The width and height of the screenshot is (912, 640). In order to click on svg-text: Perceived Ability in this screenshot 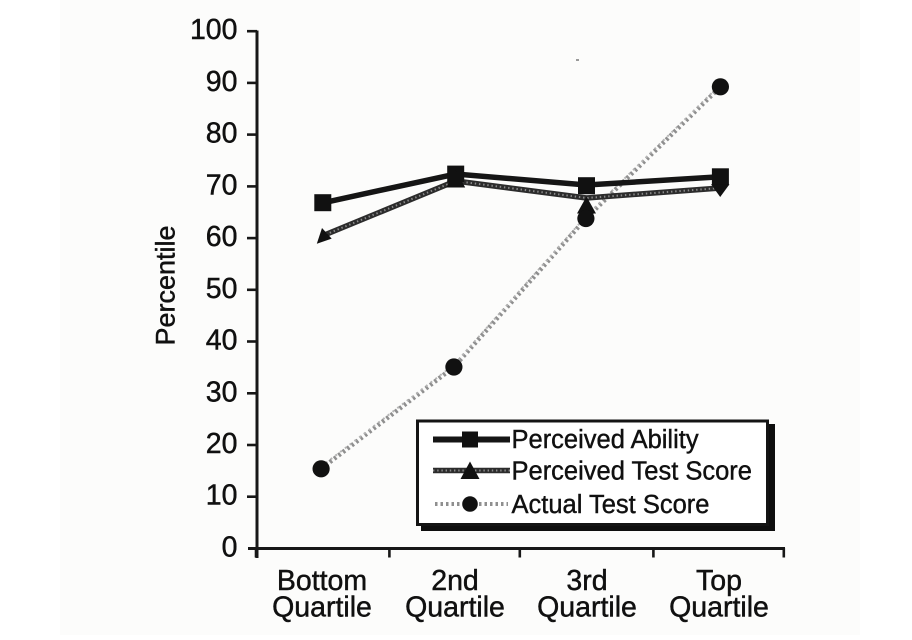, I will do `click(605, 440)`.